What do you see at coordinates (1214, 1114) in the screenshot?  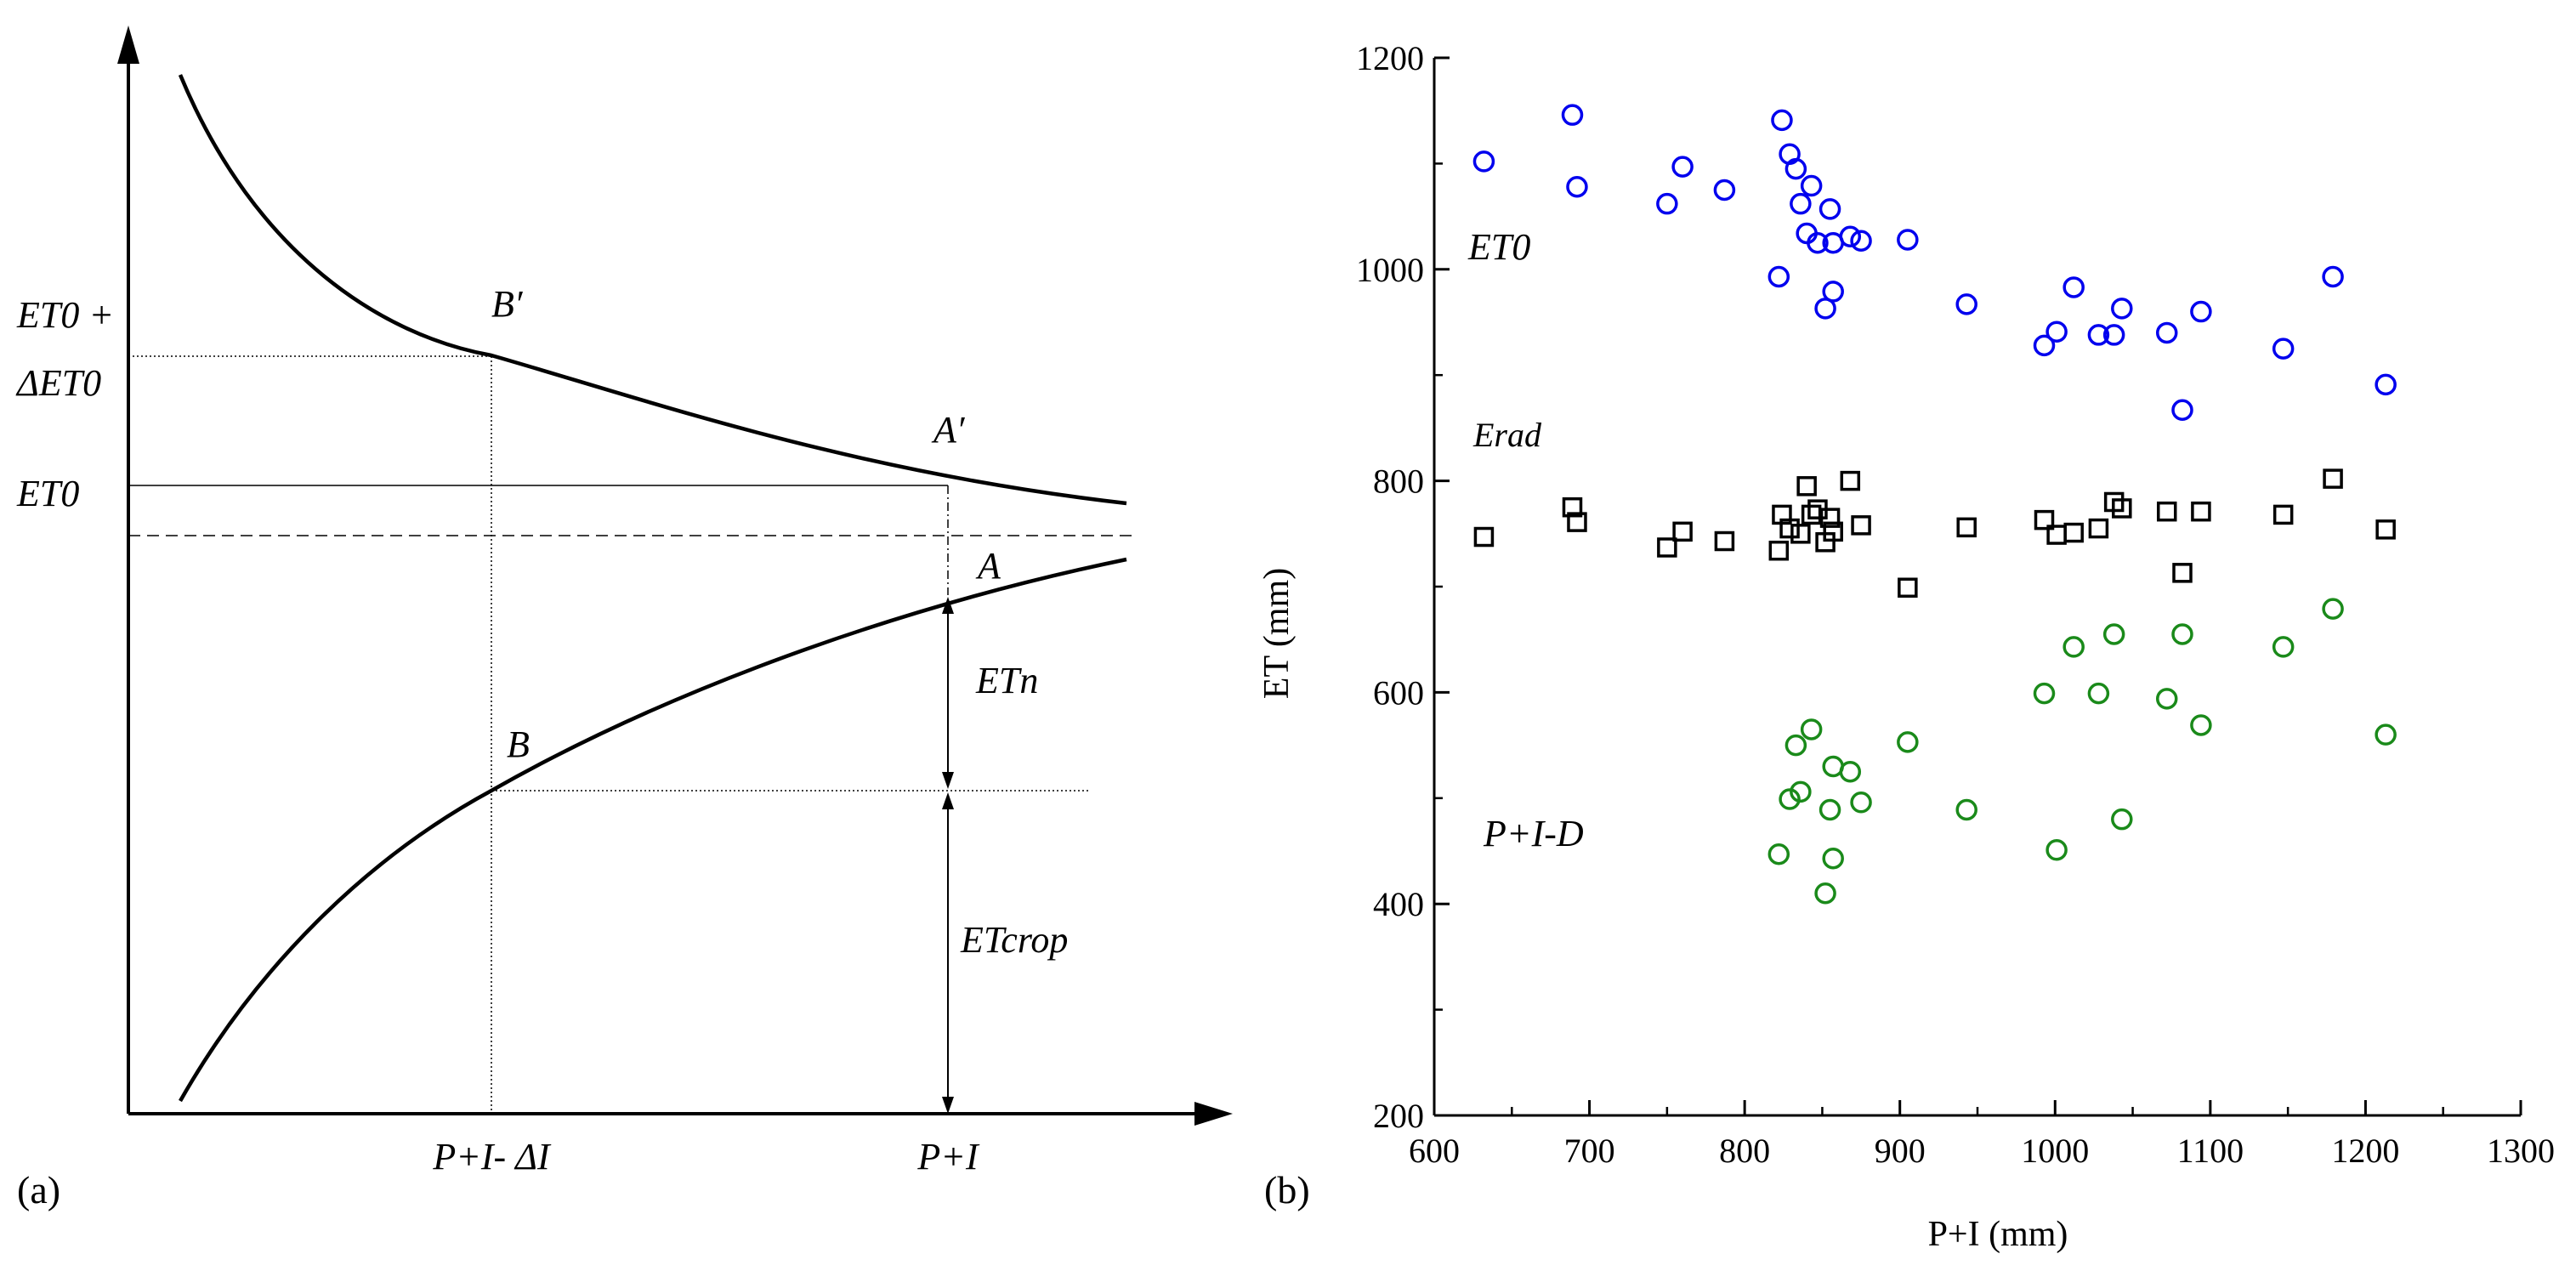 I see `panel-a-x-axis-arrow` at bounding box center [1214, 1114].